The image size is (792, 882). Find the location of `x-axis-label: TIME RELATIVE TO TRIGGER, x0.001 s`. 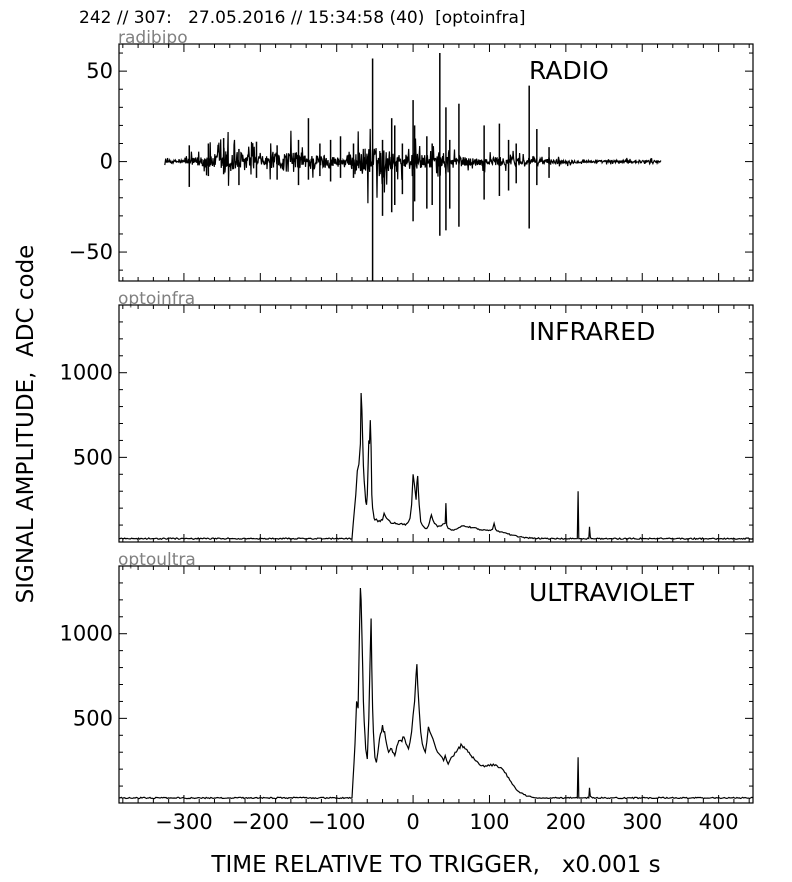

x-axis-label: TIME RELATIVE TO TRIGGER, x0.001 s is located at coordinates (435, 865).